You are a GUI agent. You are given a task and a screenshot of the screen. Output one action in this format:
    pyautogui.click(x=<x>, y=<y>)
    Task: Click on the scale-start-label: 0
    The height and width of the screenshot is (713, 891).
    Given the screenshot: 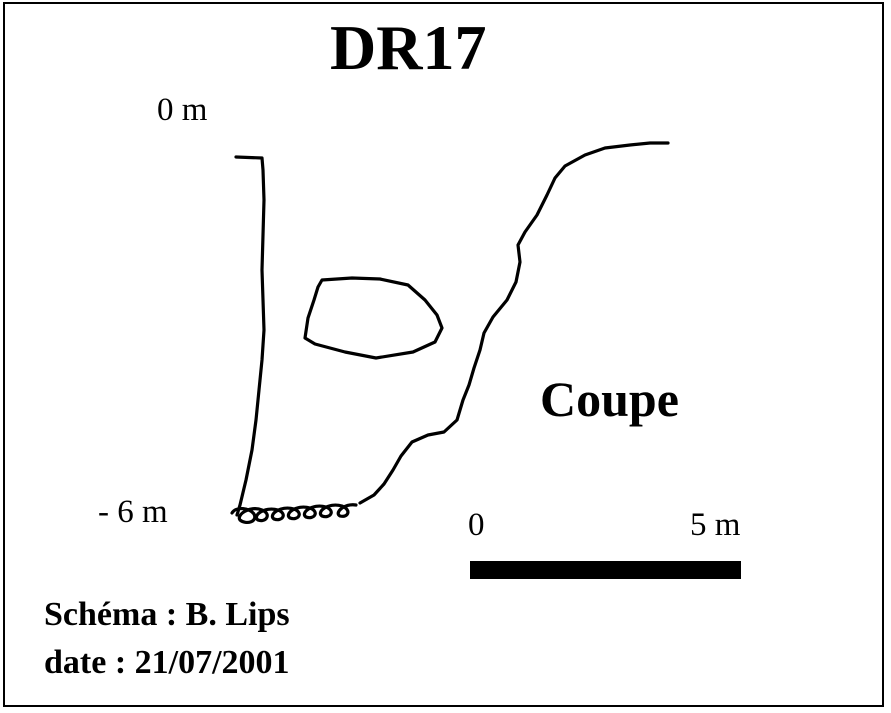 What is the action you would take?
    pyautogui.click(x=476, y=525)
    